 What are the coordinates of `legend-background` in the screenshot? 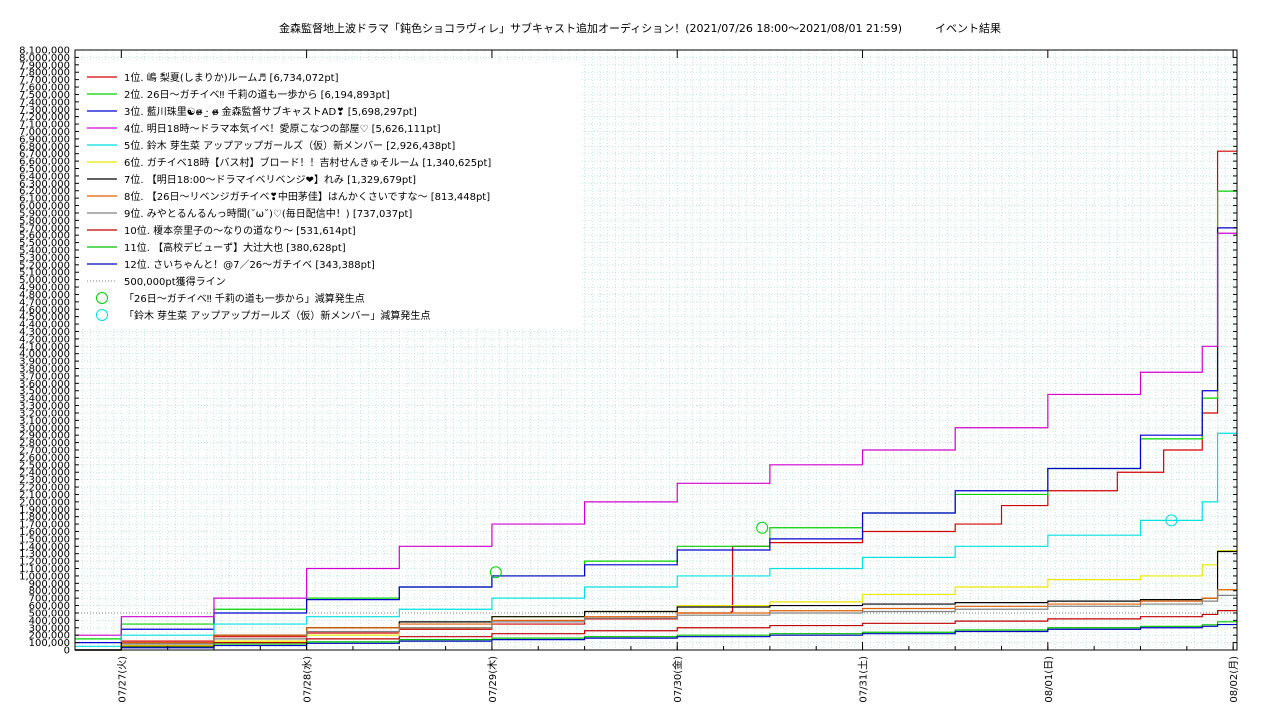 It's located at (330, 194).